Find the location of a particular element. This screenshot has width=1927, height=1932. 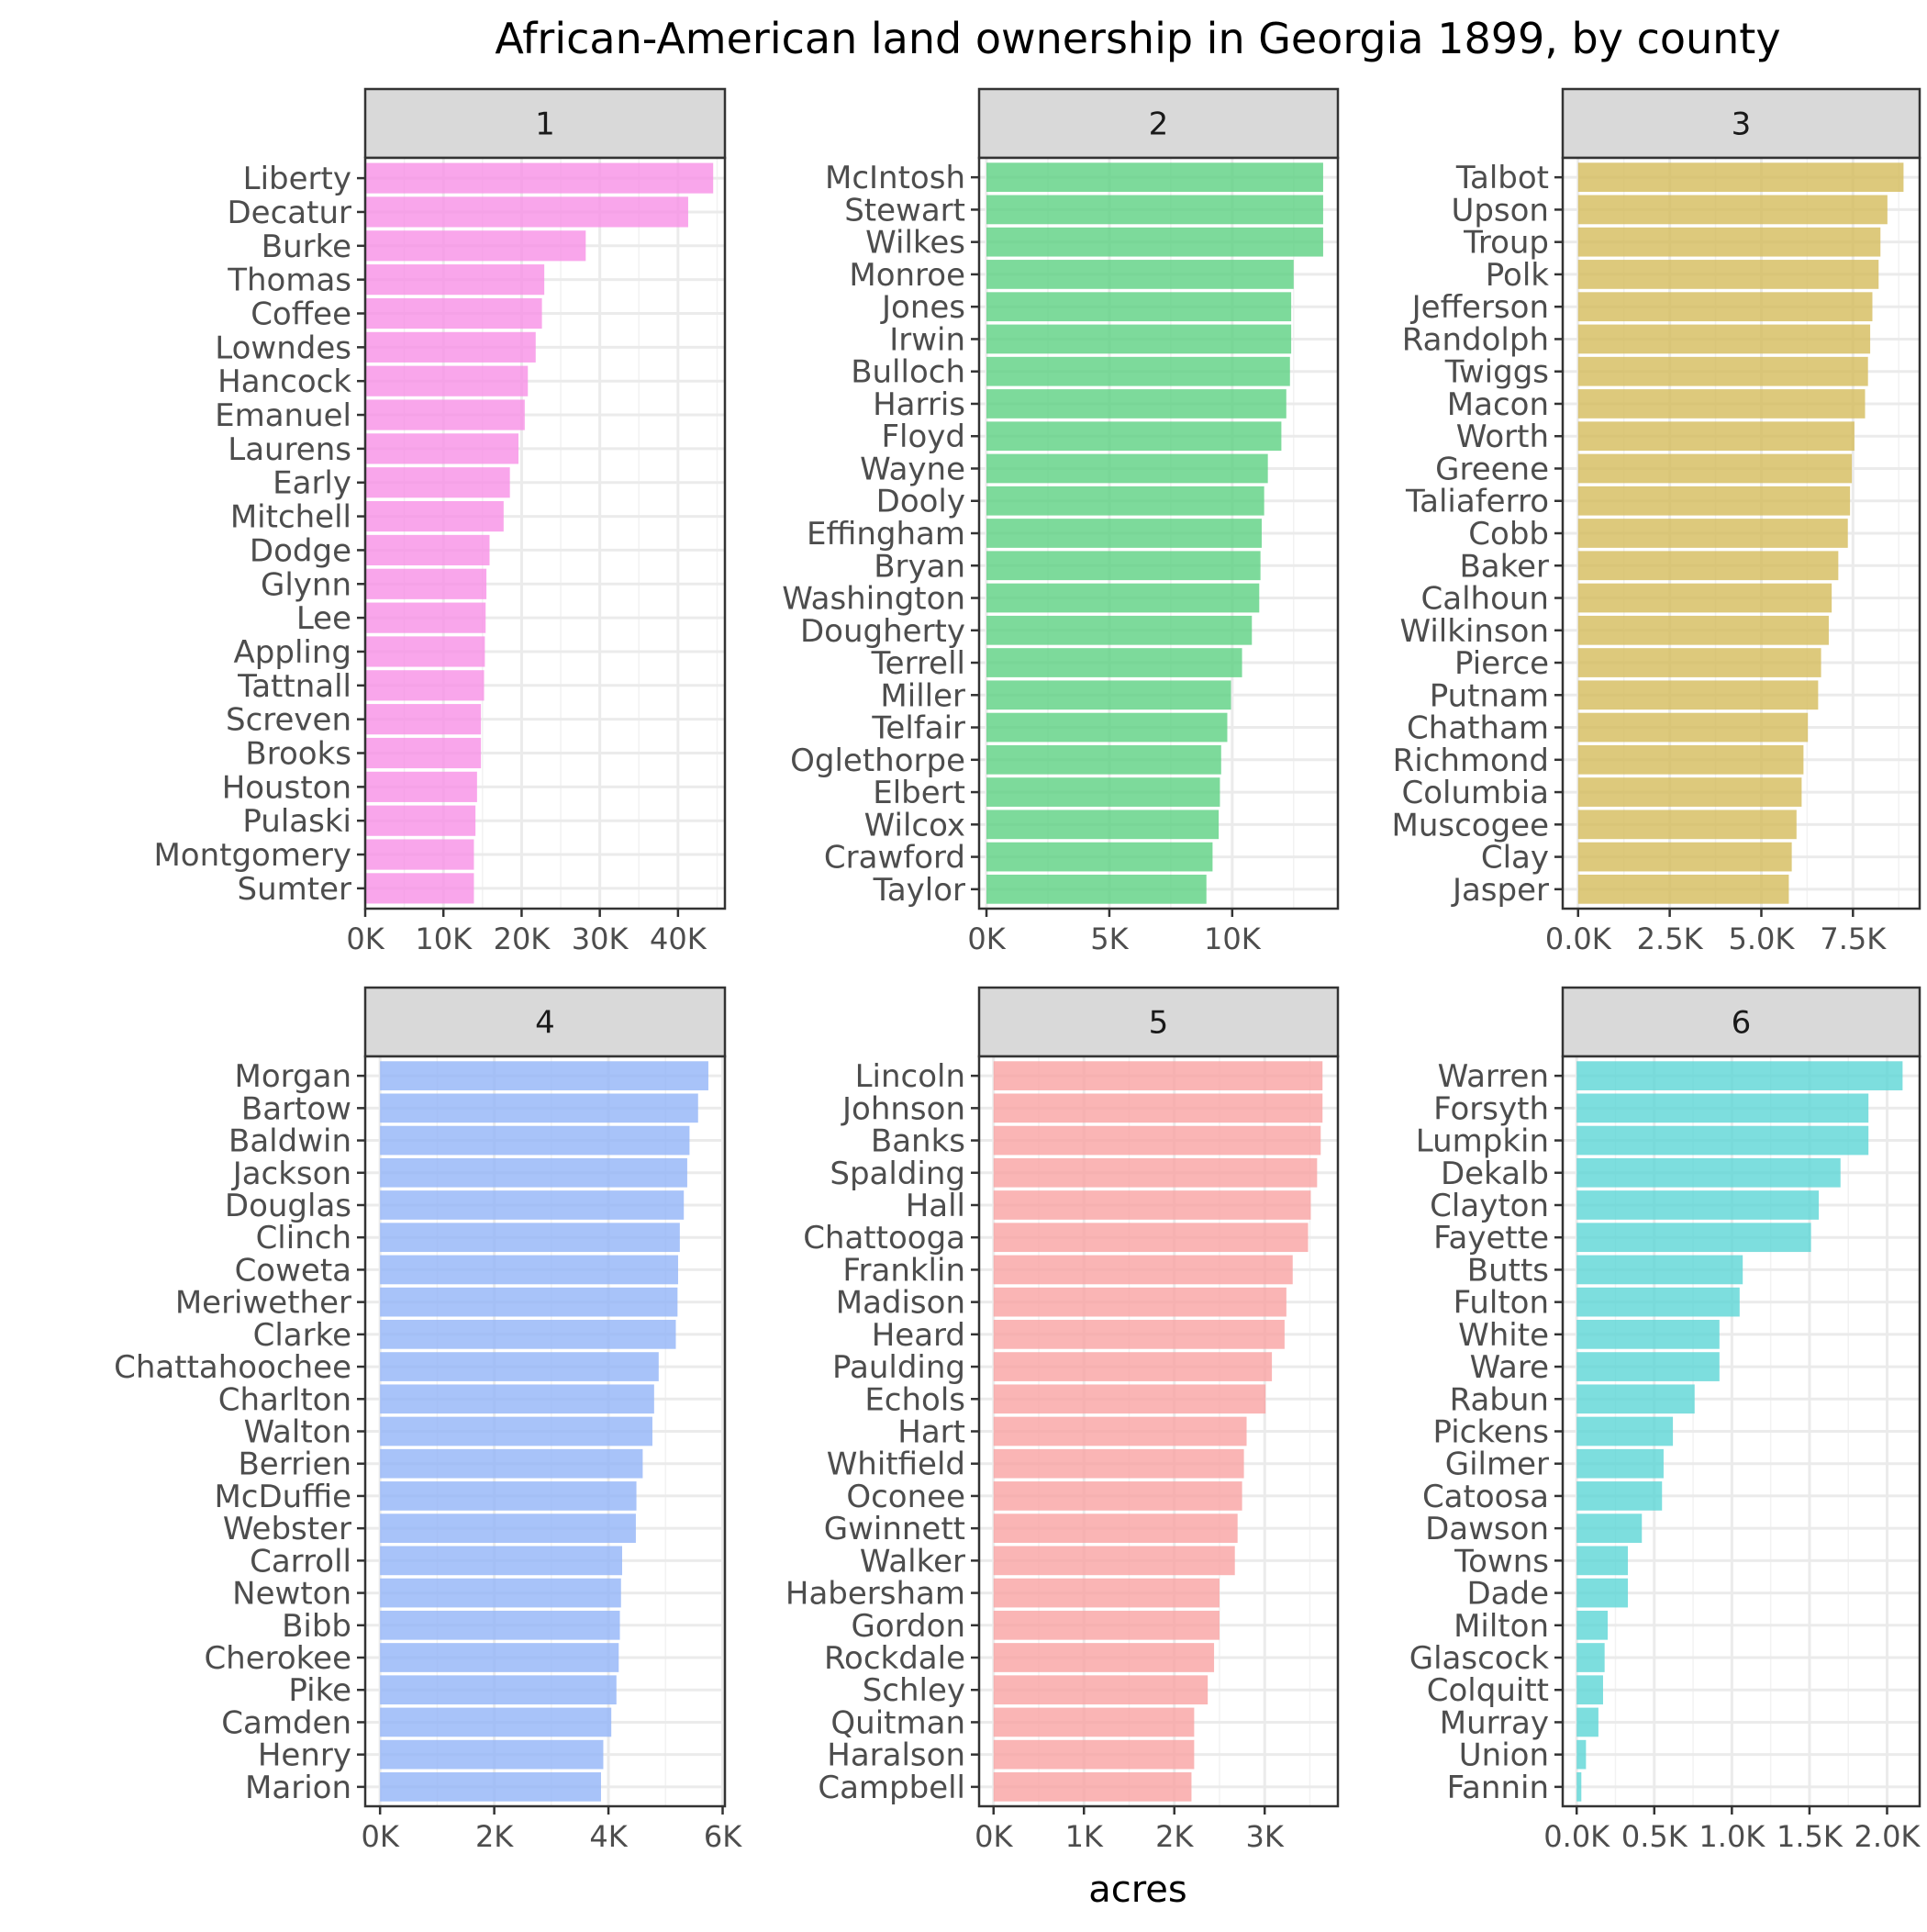

x-tick-label: 1K is located at coordinates (1084, 1836).